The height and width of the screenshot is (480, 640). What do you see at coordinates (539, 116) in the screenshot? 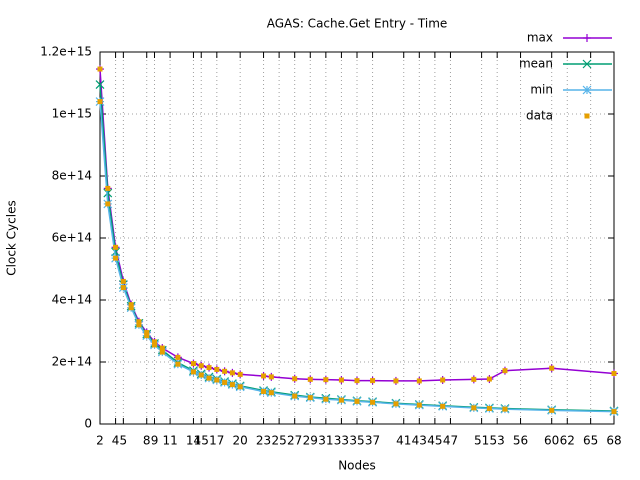
I see `legend-label: data` at bounding box center [539, 116].